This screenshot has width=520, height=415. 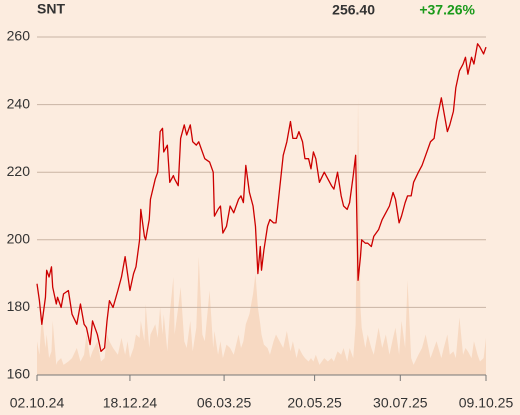 What do you see at coordinates (224, 403) in the screenshot?
I see `x-tick-label: 06.03.25` at bounding box center [224, 403].